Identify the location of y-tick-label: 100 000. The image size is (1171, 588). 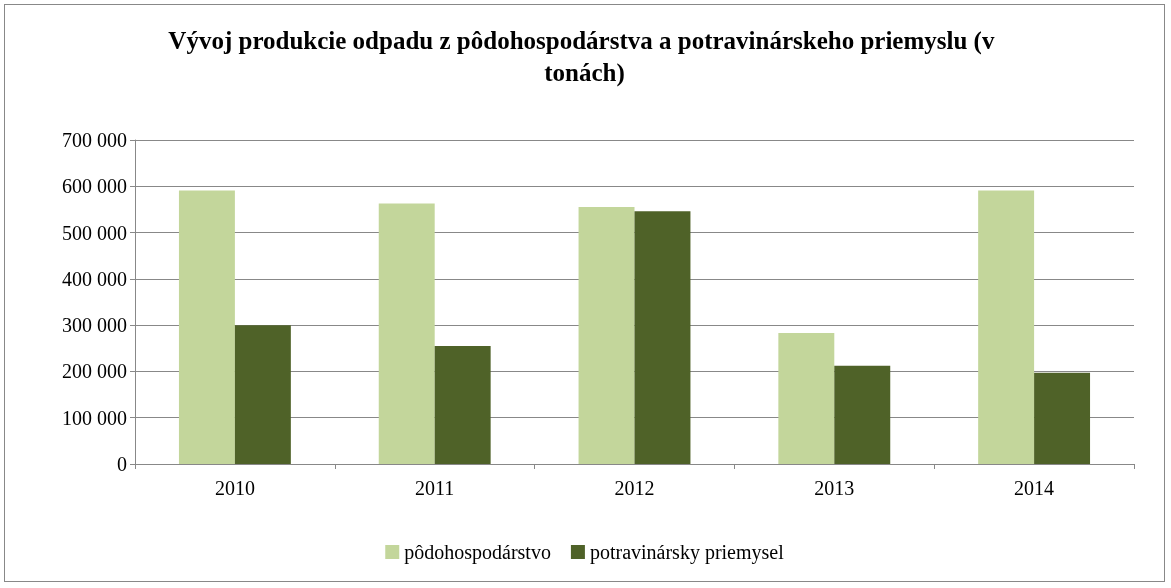
(94, 417).